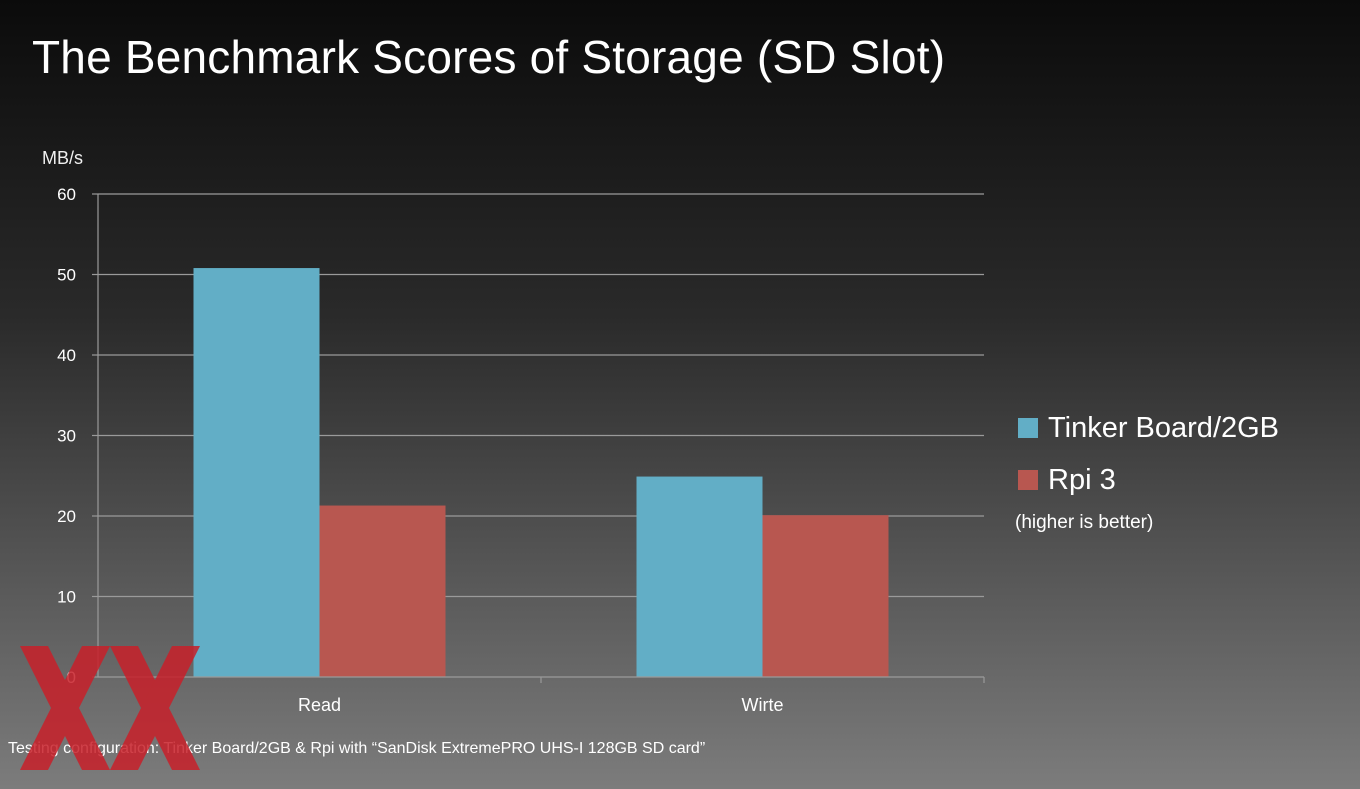 Image resolution: width=1360 pixels, height=789 pixels. Describe the element at coordinates (66, 436) in the screenshot. I see `y-tick-label: 30` at that location.